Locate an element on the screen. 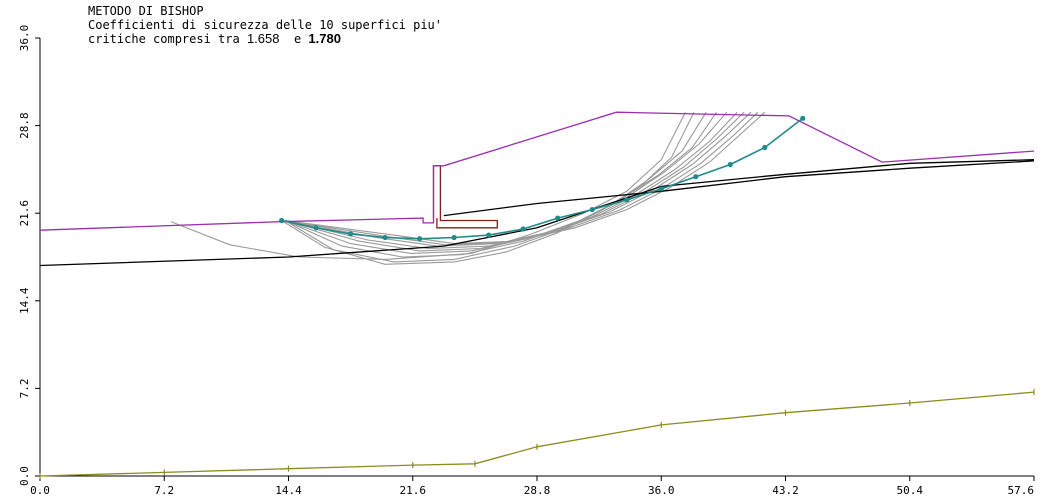 The image size is (1059, 499). x-tick-label: 0.0 is located at coordinates (40, 490).